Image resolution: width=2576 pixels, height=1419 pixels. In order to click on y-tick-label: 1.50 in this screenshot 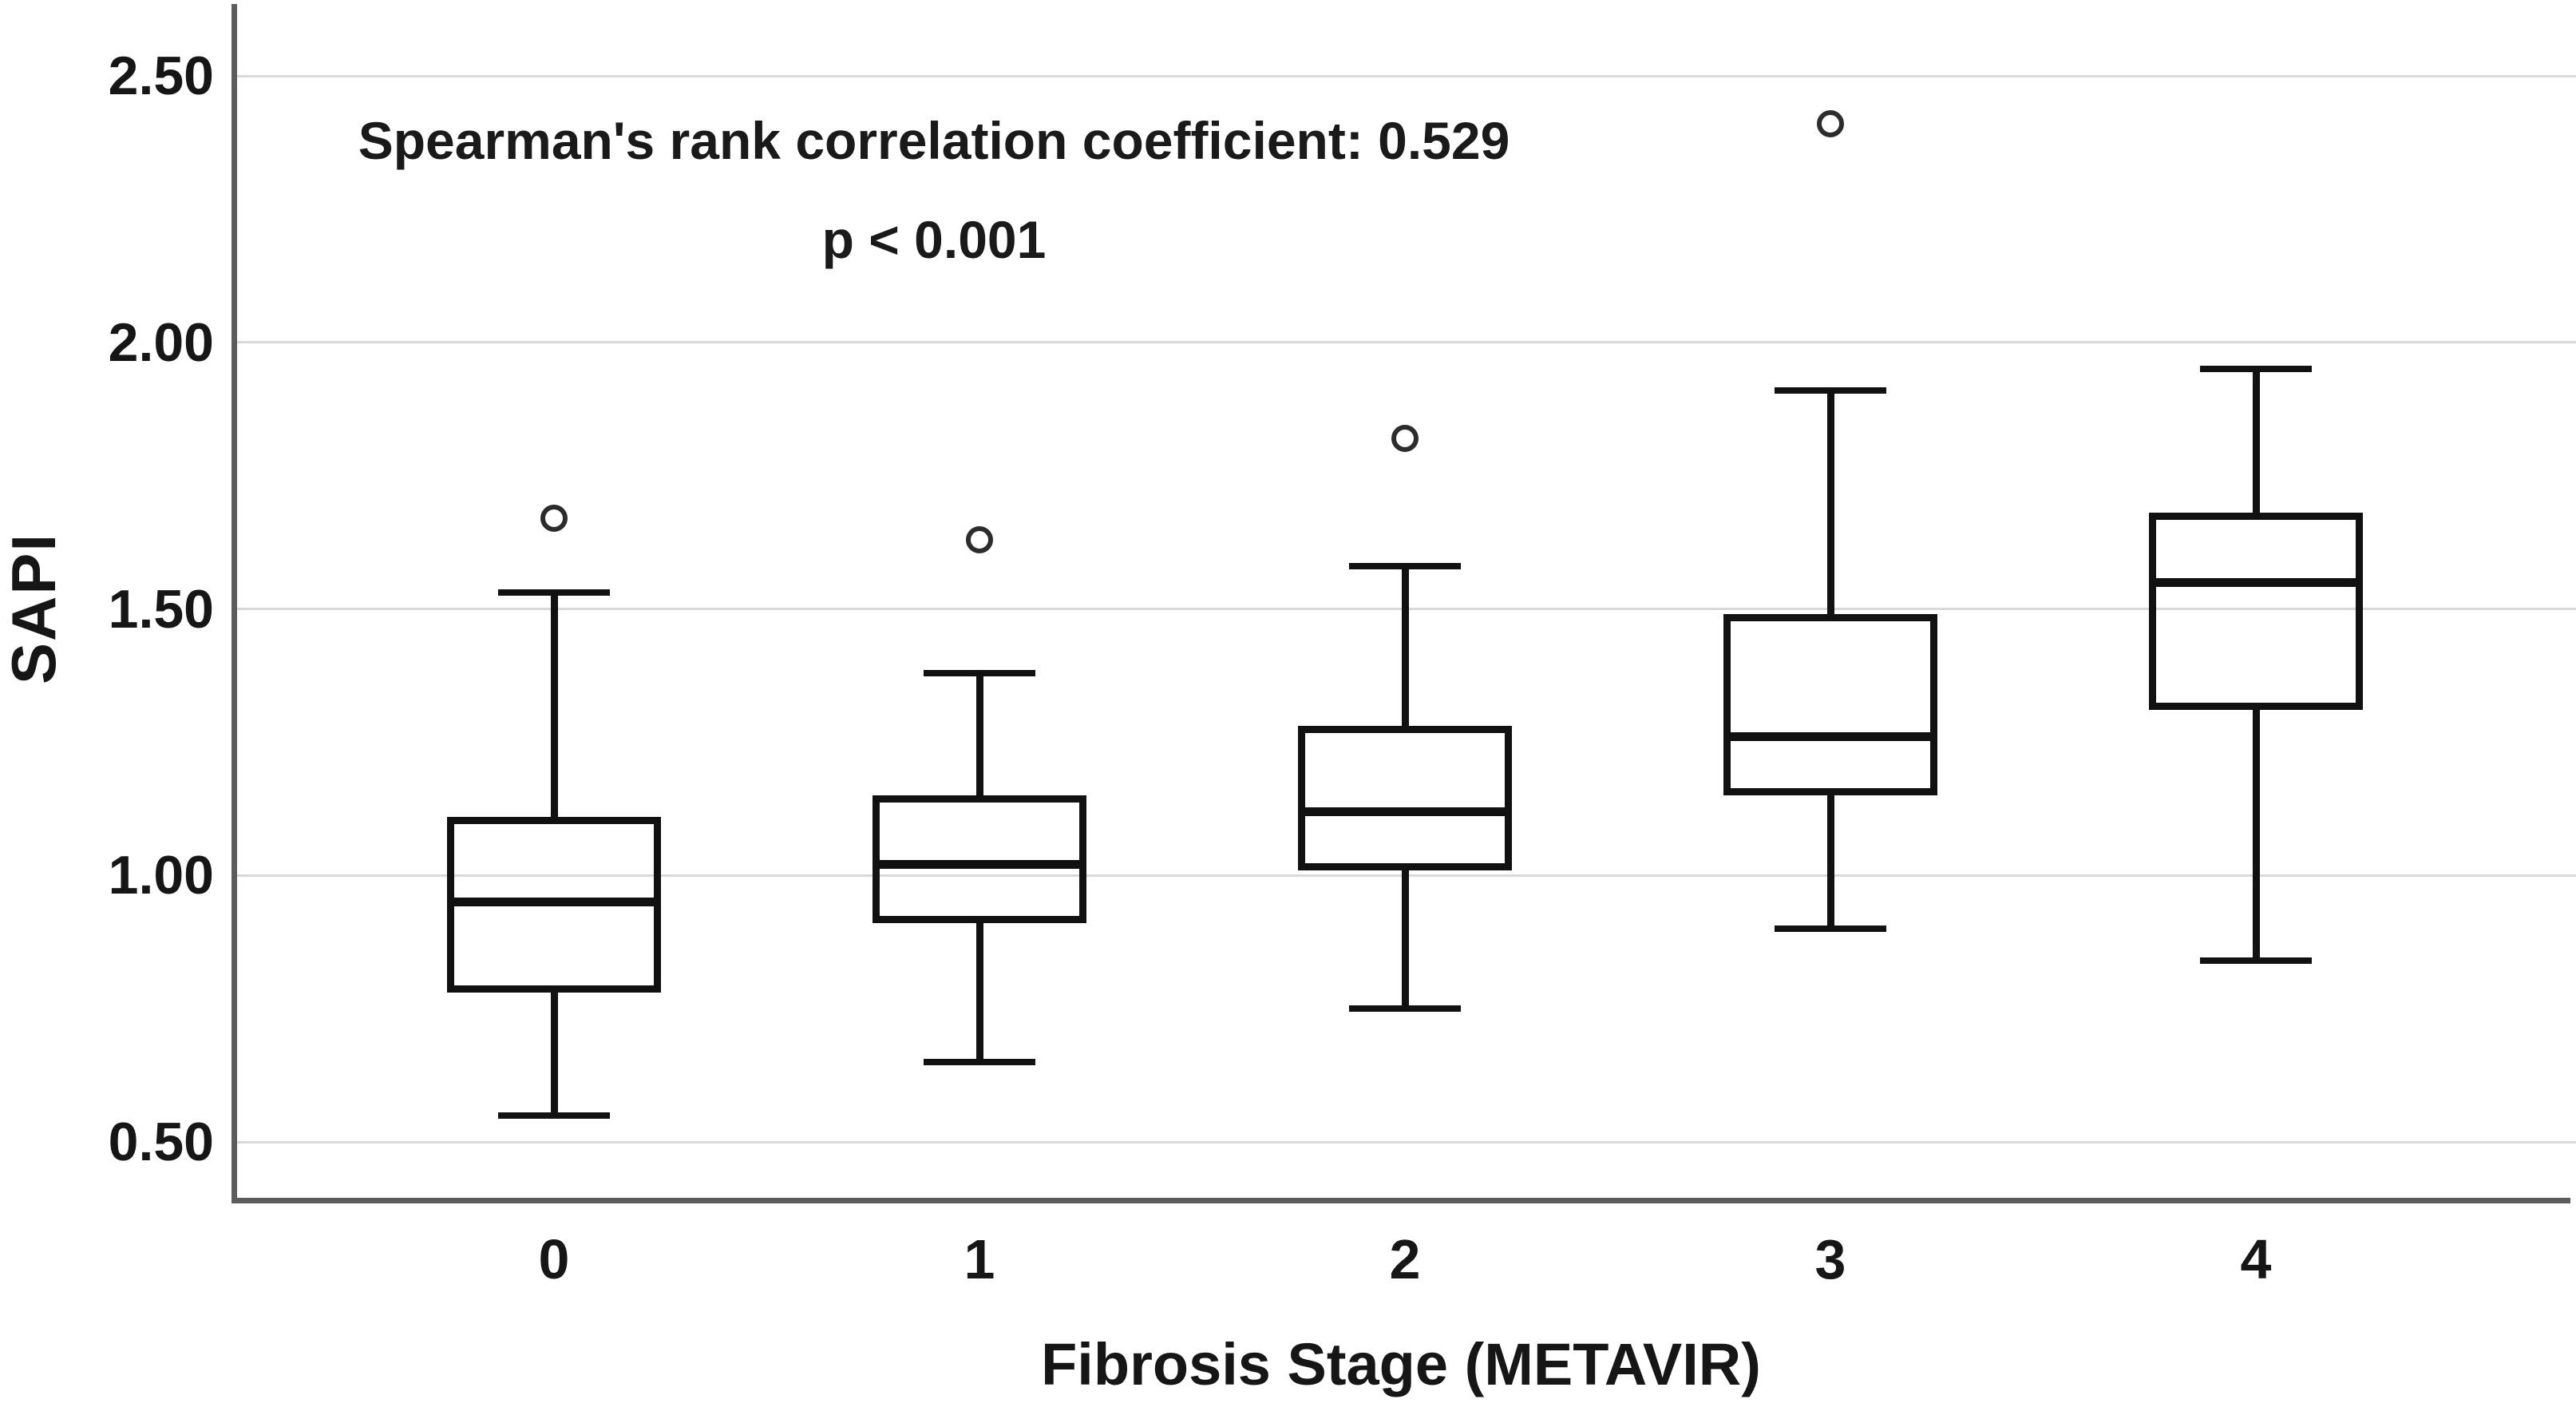, I will do `click(161, 609)`.